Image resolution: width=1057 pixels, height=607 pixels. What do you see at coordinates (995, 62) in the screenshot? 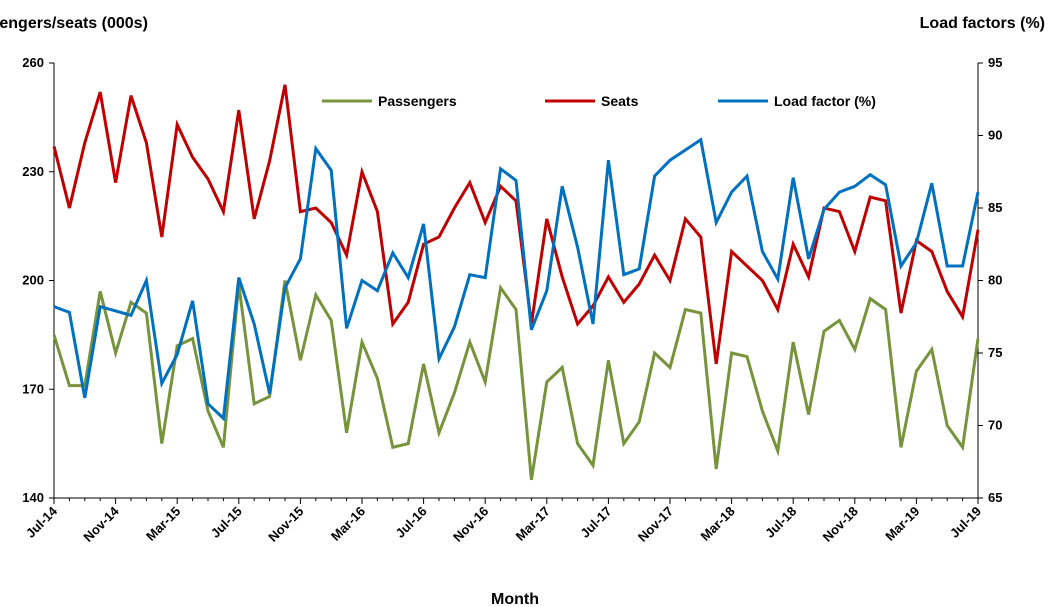
I see `y-right-tick-label: 95` at bounding box center [995, 62].